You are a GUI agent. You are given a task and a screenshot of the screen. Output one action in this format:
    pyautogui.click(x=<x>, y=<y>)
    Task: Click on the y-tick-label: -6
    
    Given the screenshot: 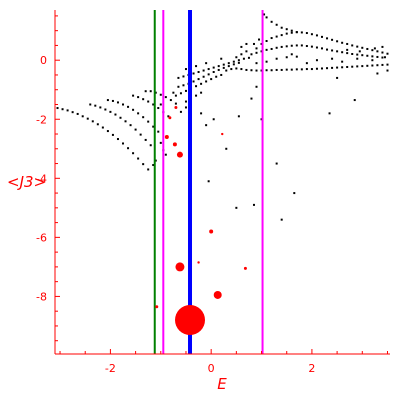 What is the action you would take?
    pyautogui.click(x=41, y=237)
    